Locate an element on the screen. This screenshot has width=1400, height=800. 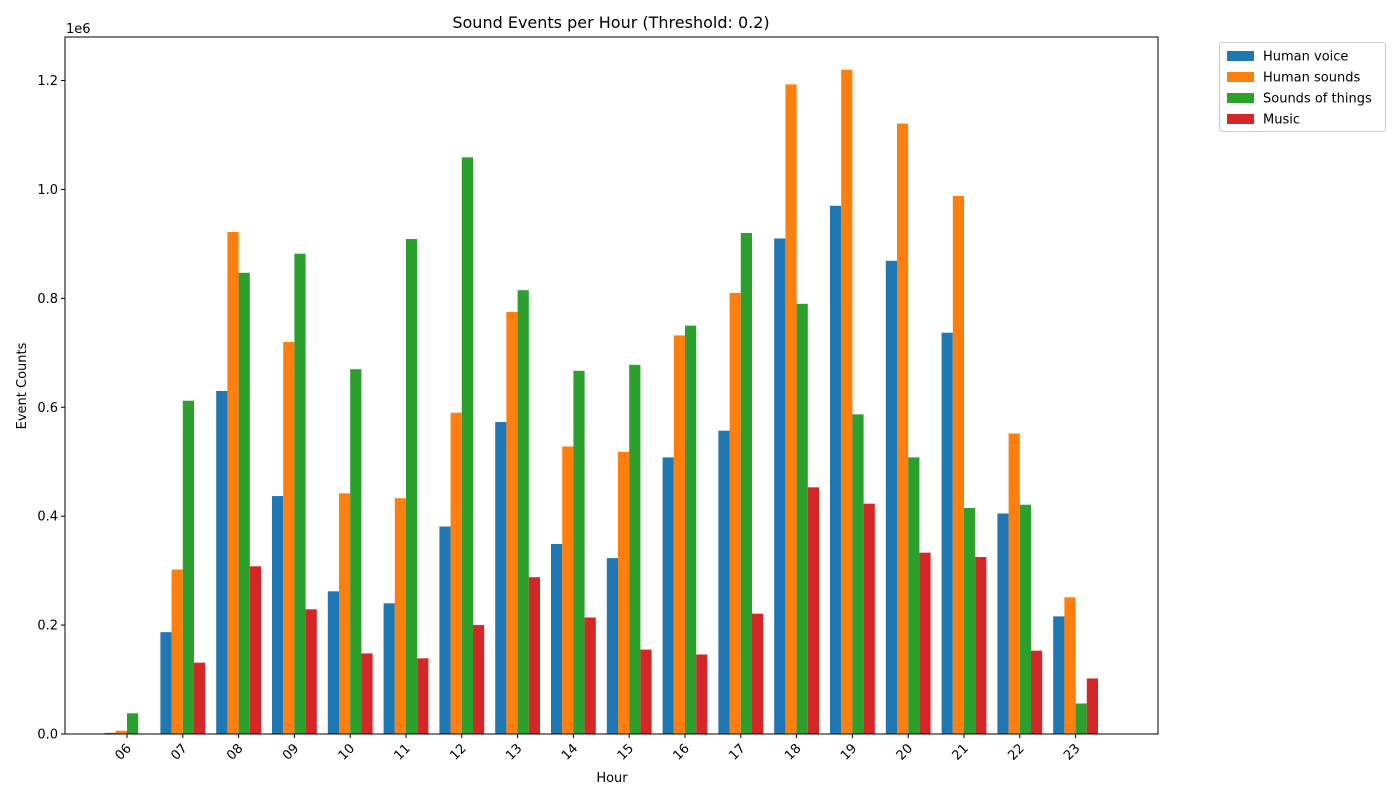
x-tick-label: 11 is located at coordinates (403, 752).